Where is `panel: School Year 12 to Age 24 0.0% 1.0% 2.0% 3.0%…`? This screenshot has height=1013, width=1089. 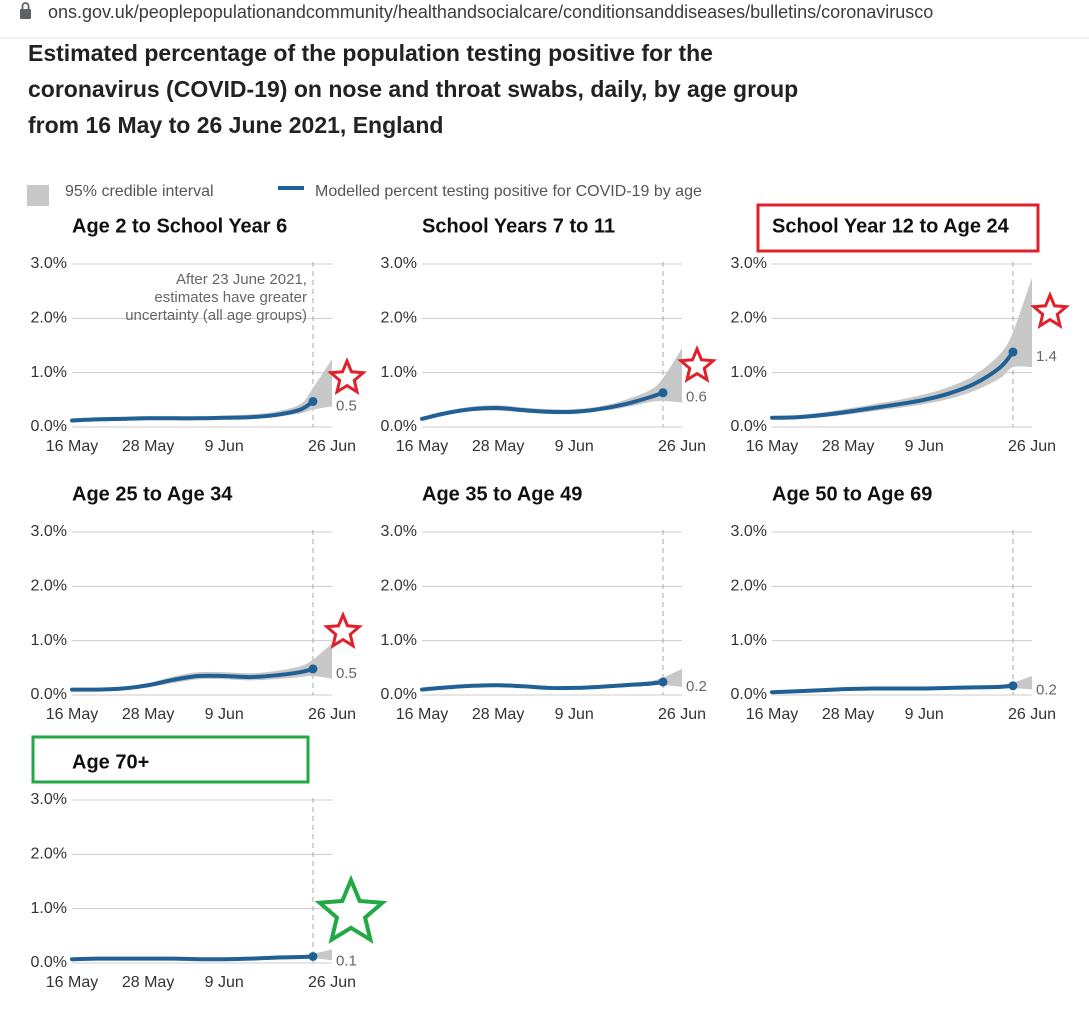 panel: School Year 12 to Age 24 0.0% 1.0% 2.0% 3.0%… is located at coordinates (894, 335).